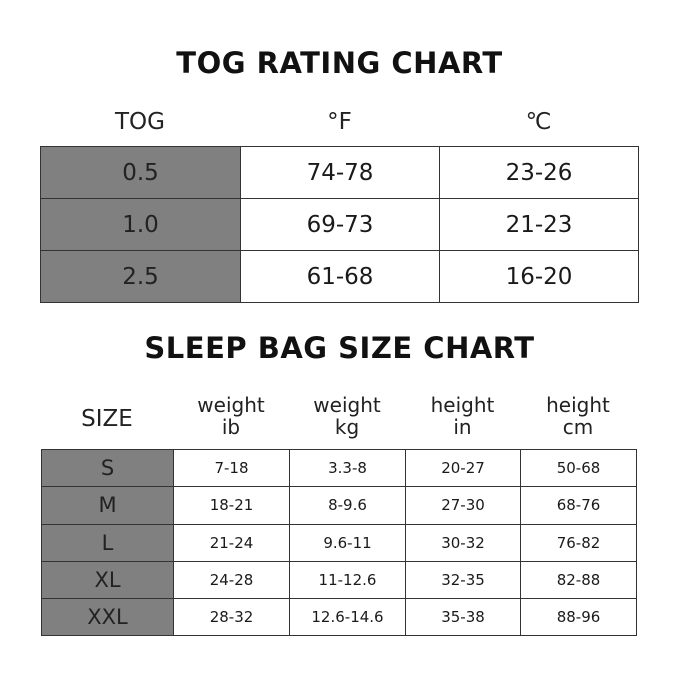  Describe the element at coordinates (347, 468) in the screenshot. I see `weight-kg: 3.3-8` at that location.